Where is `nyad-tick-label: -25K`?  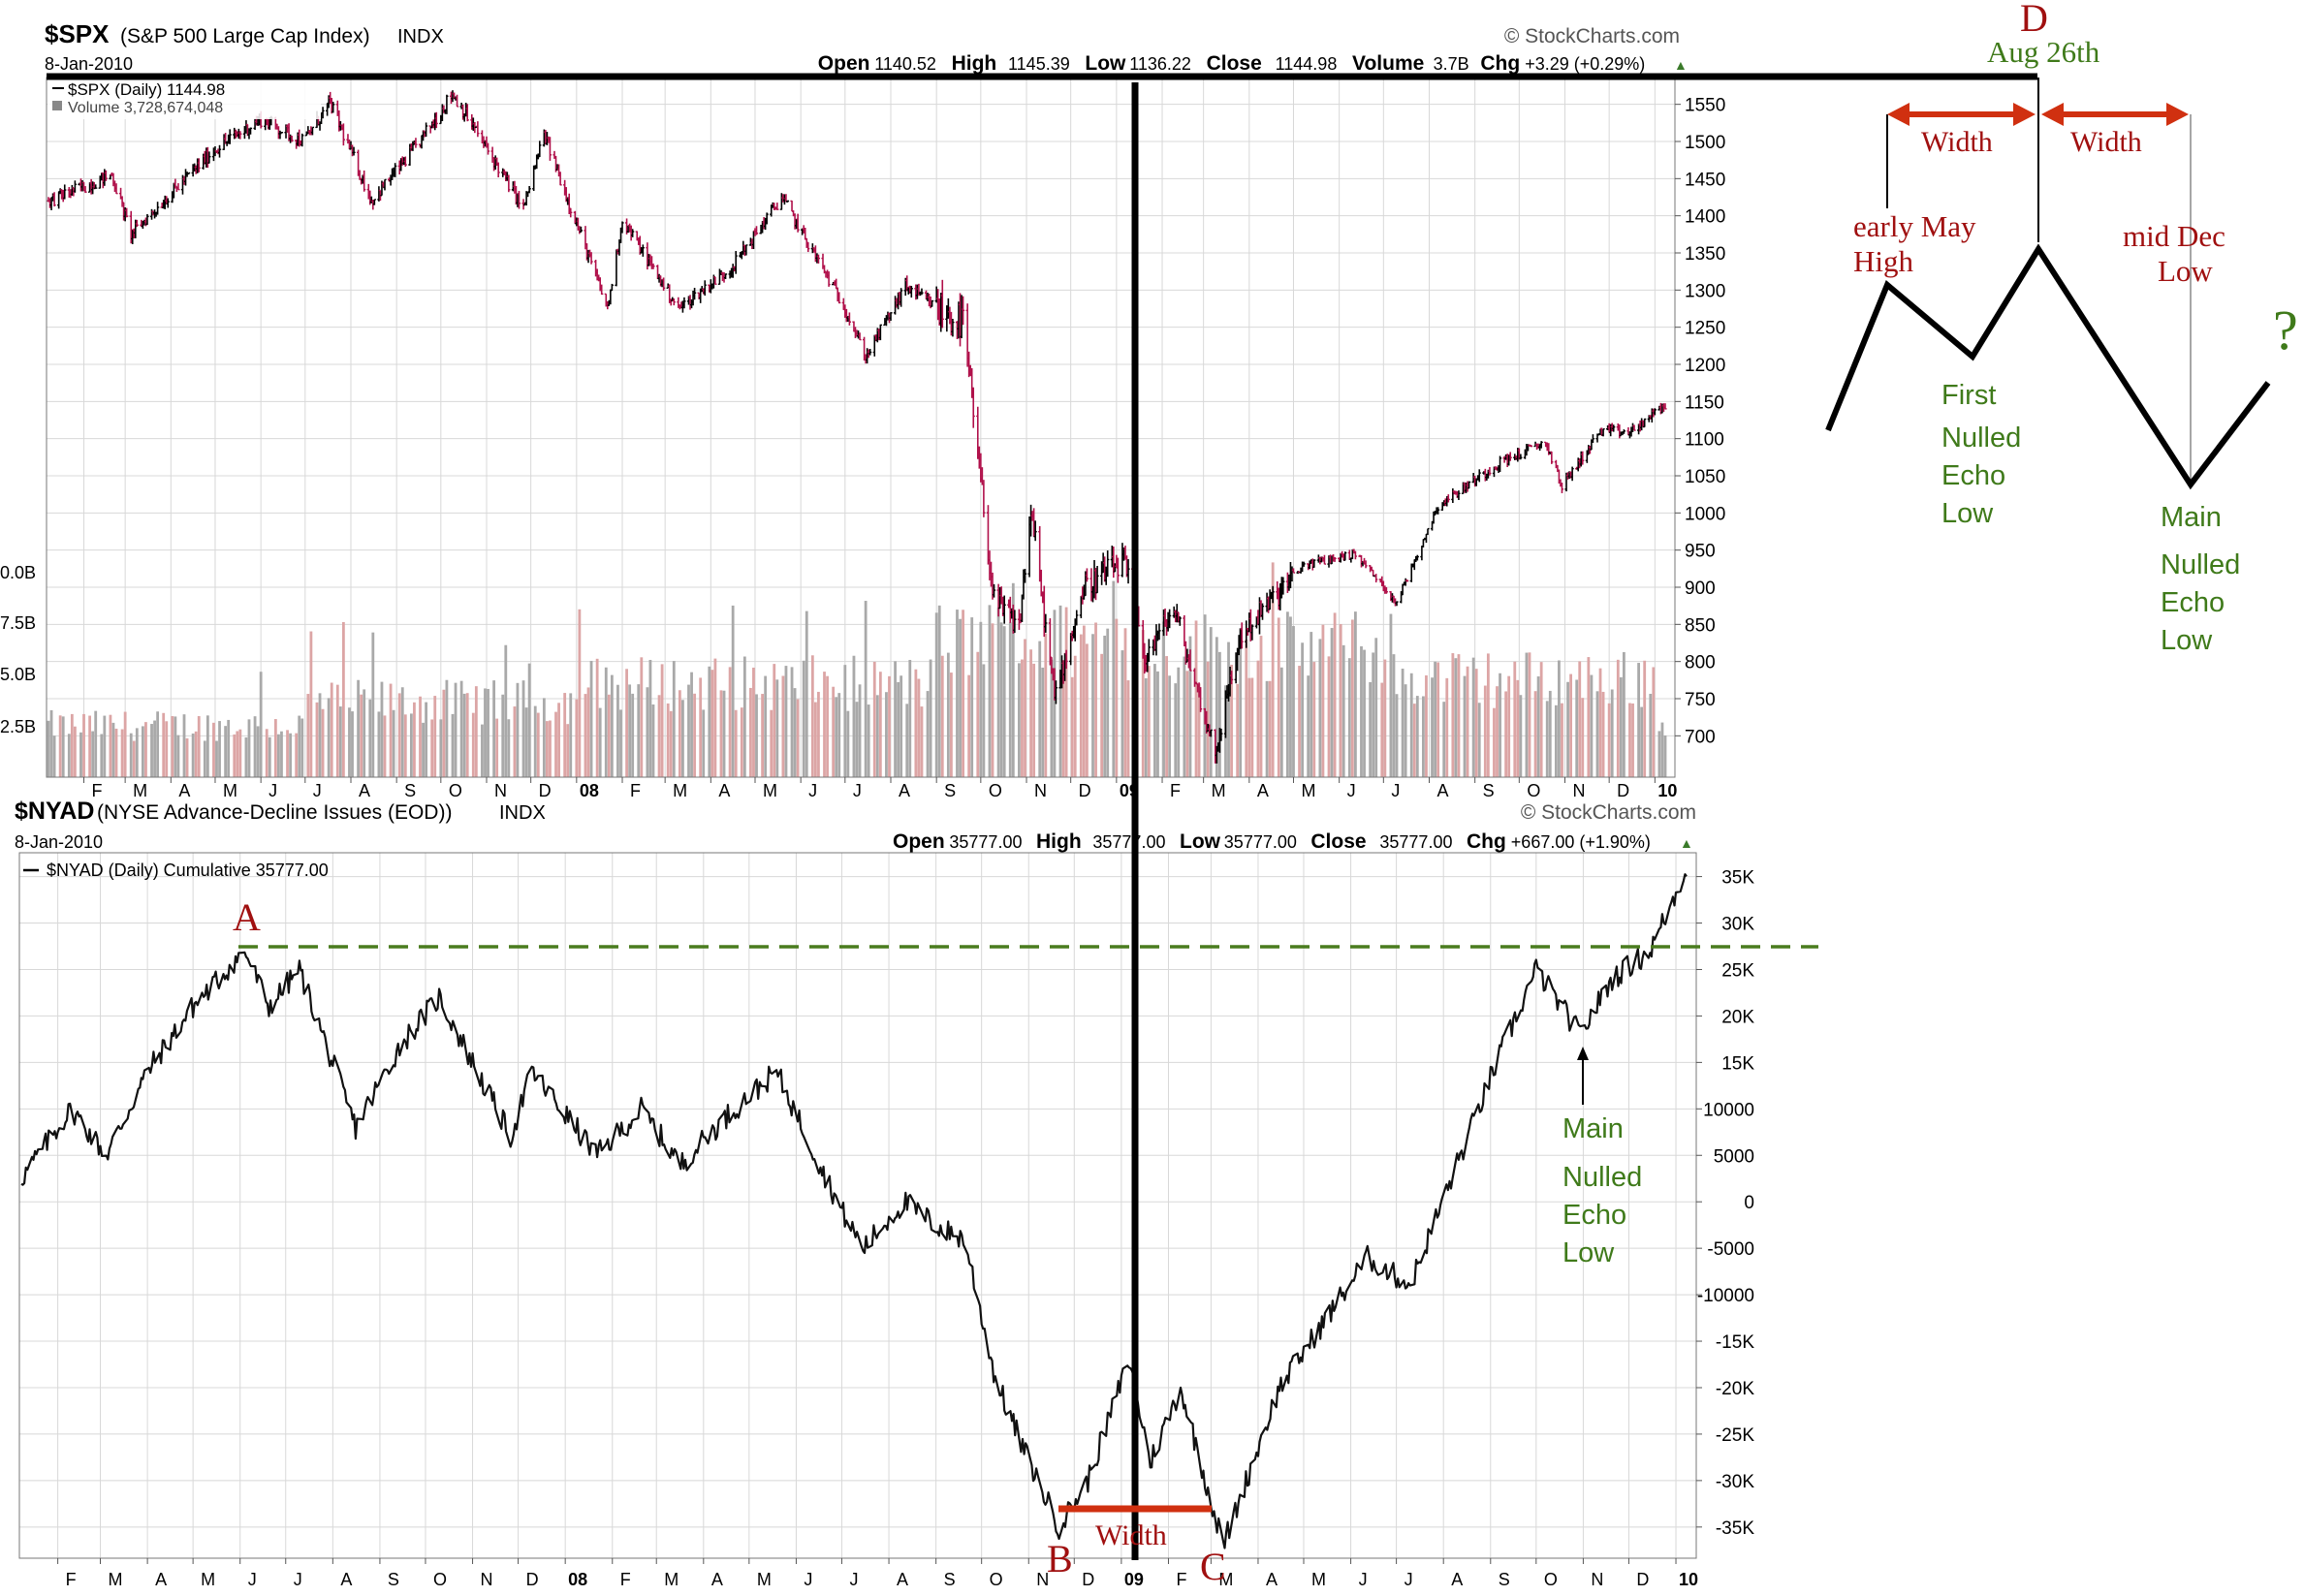 nyad-tick-label: -25K is located at coordinates (1735, 1435).